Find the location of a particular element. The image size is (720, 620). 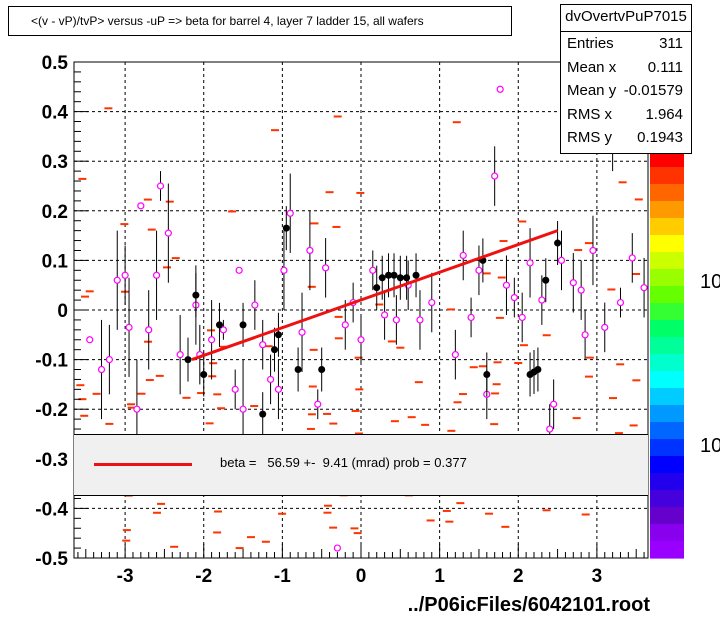

stats-row-mean-x: Mean x 0.111 is located at coordinates (626, 68).